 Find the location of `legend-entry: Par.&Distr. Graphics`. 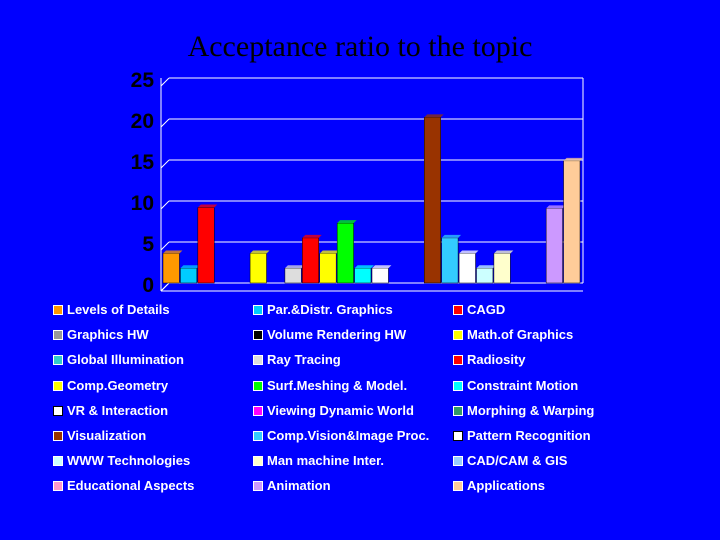

legend-entry: Par.&Distr. Graphics is located at coordinates (323, 309).